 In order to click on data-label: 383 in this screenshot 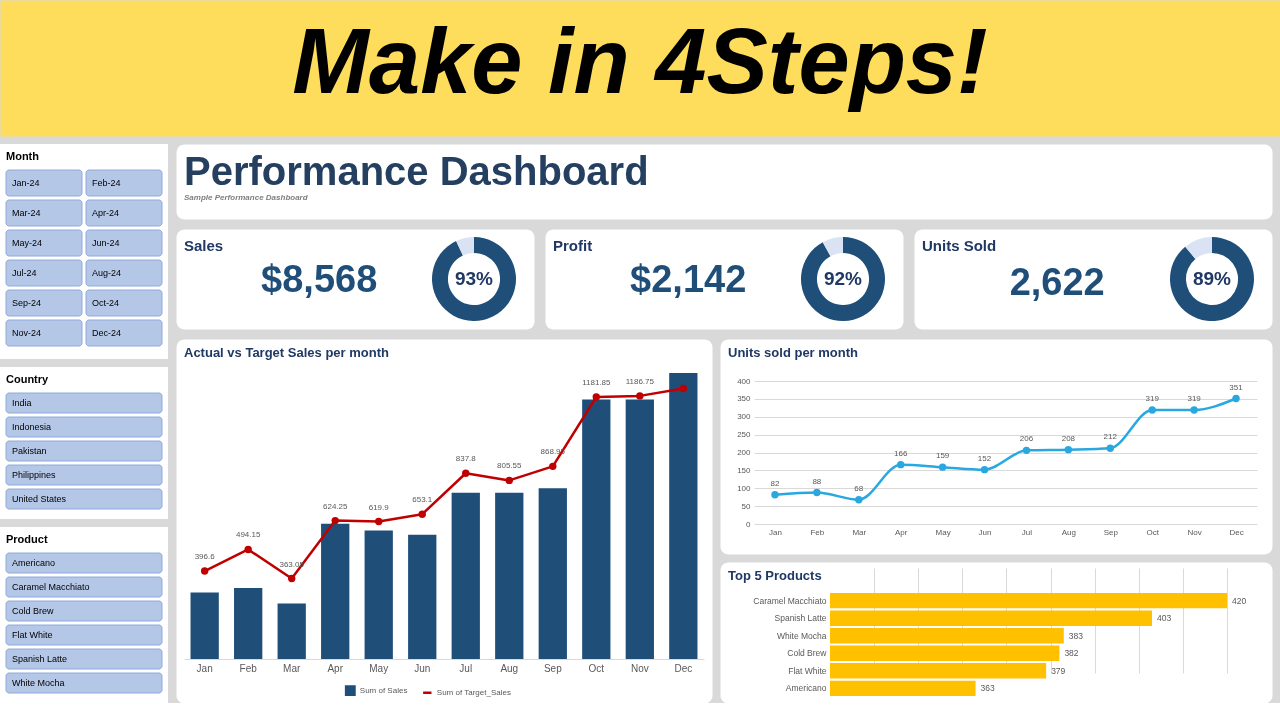, I will do `click(1076, 635)`.